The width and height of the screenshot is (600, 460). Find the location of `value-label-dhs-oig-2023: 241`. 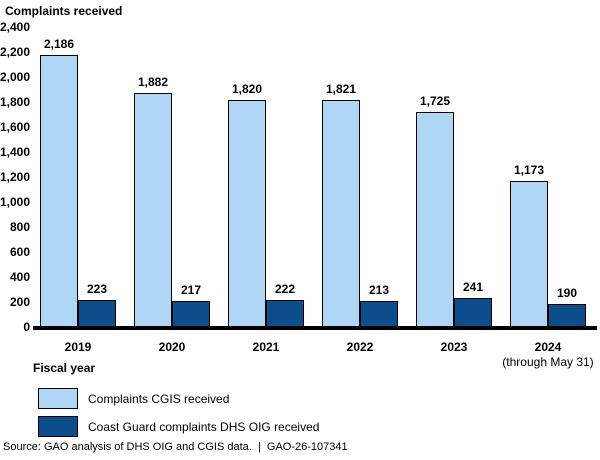

value-label-dhs-oig-2023: 241 is located at coordinates (473, 287).